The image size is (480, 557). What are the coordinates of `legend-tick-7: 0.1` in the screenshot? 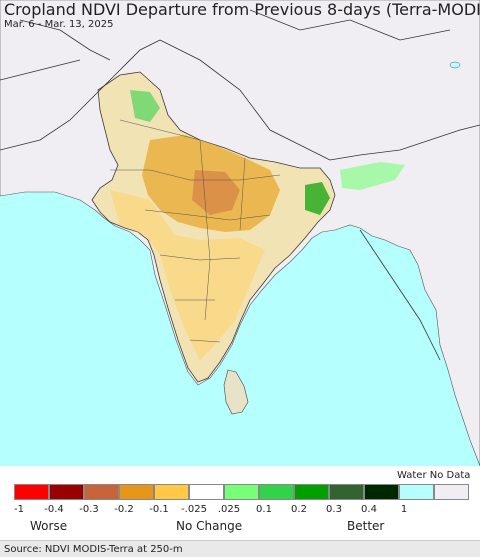 It's located at (264, 509).